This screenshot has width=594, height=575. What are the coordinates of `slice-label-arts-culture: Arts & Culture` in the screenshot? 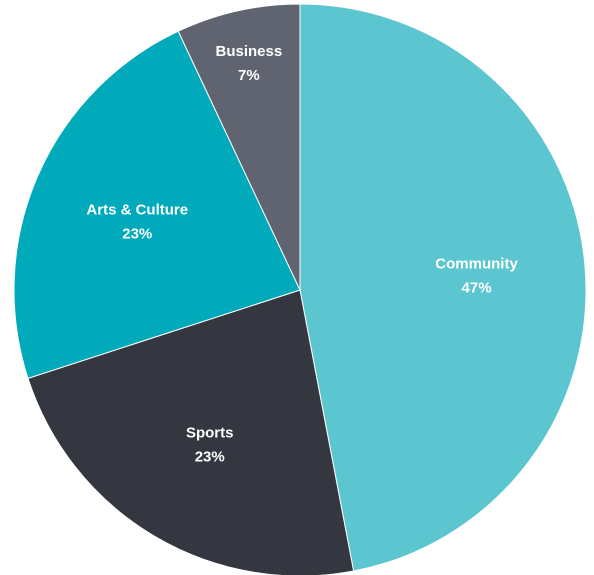 It's located at (137, 210).